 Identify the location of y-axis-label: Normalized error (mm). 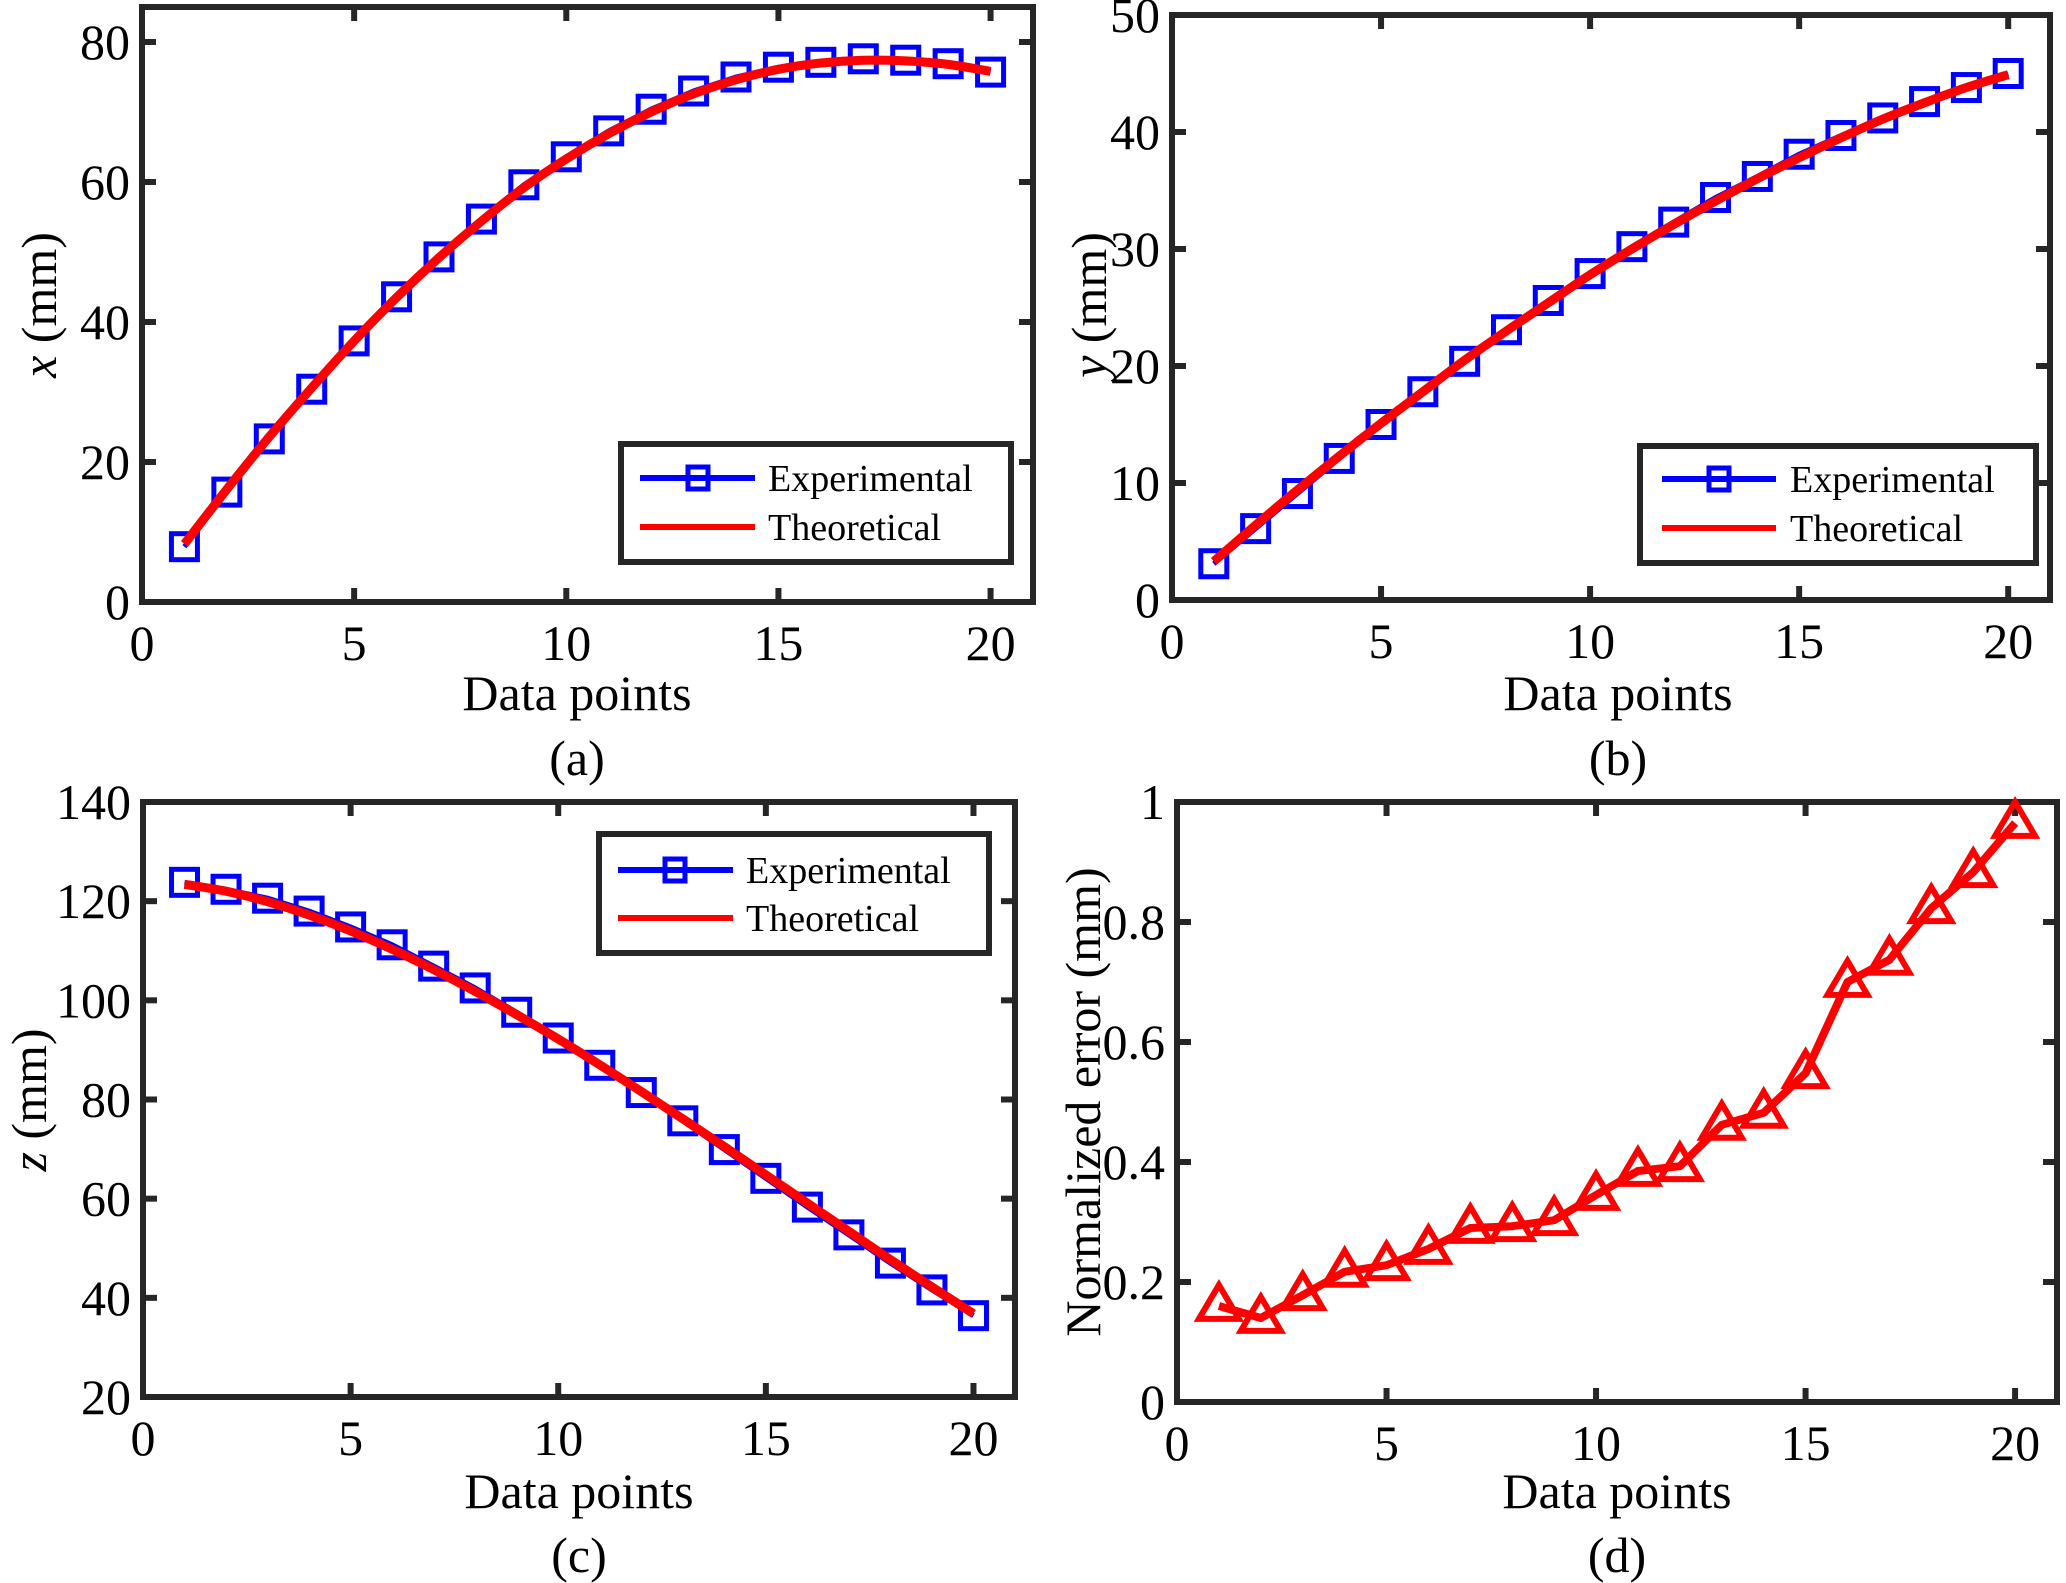
(1083, 1101).